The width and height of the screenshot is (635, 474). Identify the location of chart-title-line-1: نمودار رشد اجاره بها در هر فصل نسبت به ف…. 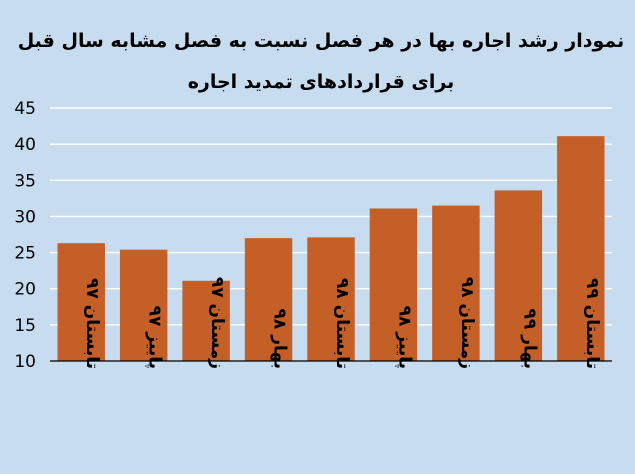
(321, 41).